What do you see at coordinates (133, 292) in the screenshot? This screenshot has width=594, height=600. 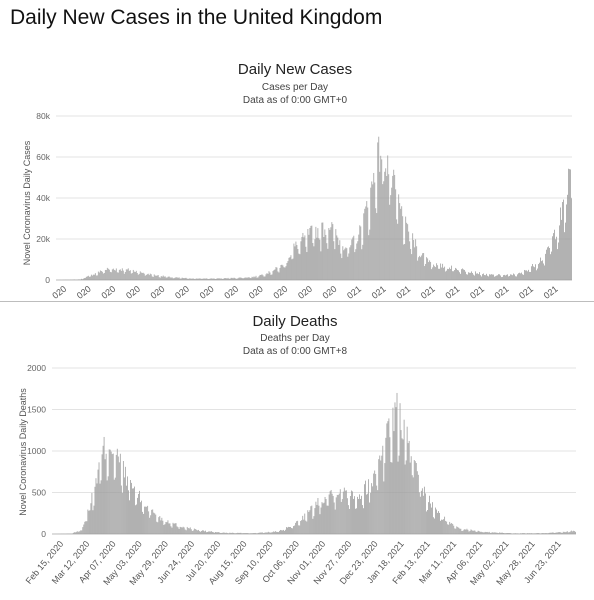 I see `cases-x-tick-label: 020` at bounding box center [133, 292].